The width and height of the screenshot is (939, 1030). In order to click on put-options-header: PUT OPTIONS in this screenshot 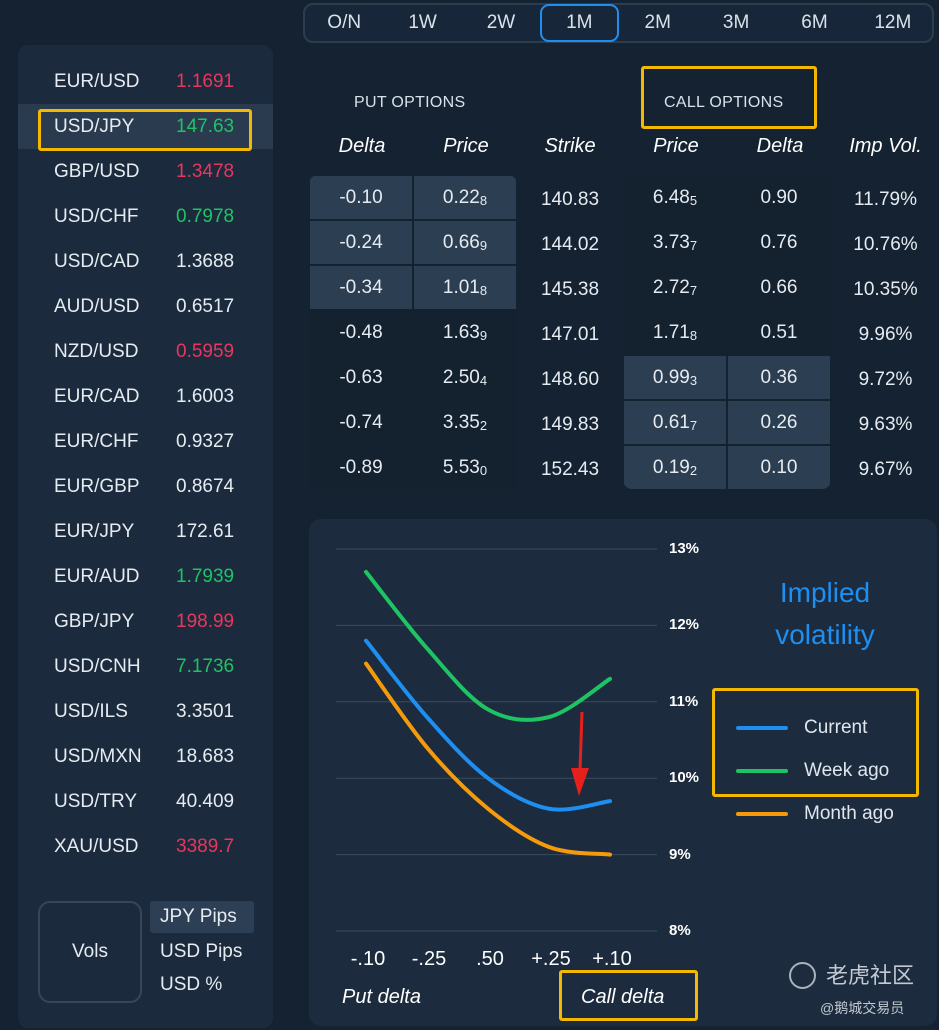, I will do `click(410, 102)`.